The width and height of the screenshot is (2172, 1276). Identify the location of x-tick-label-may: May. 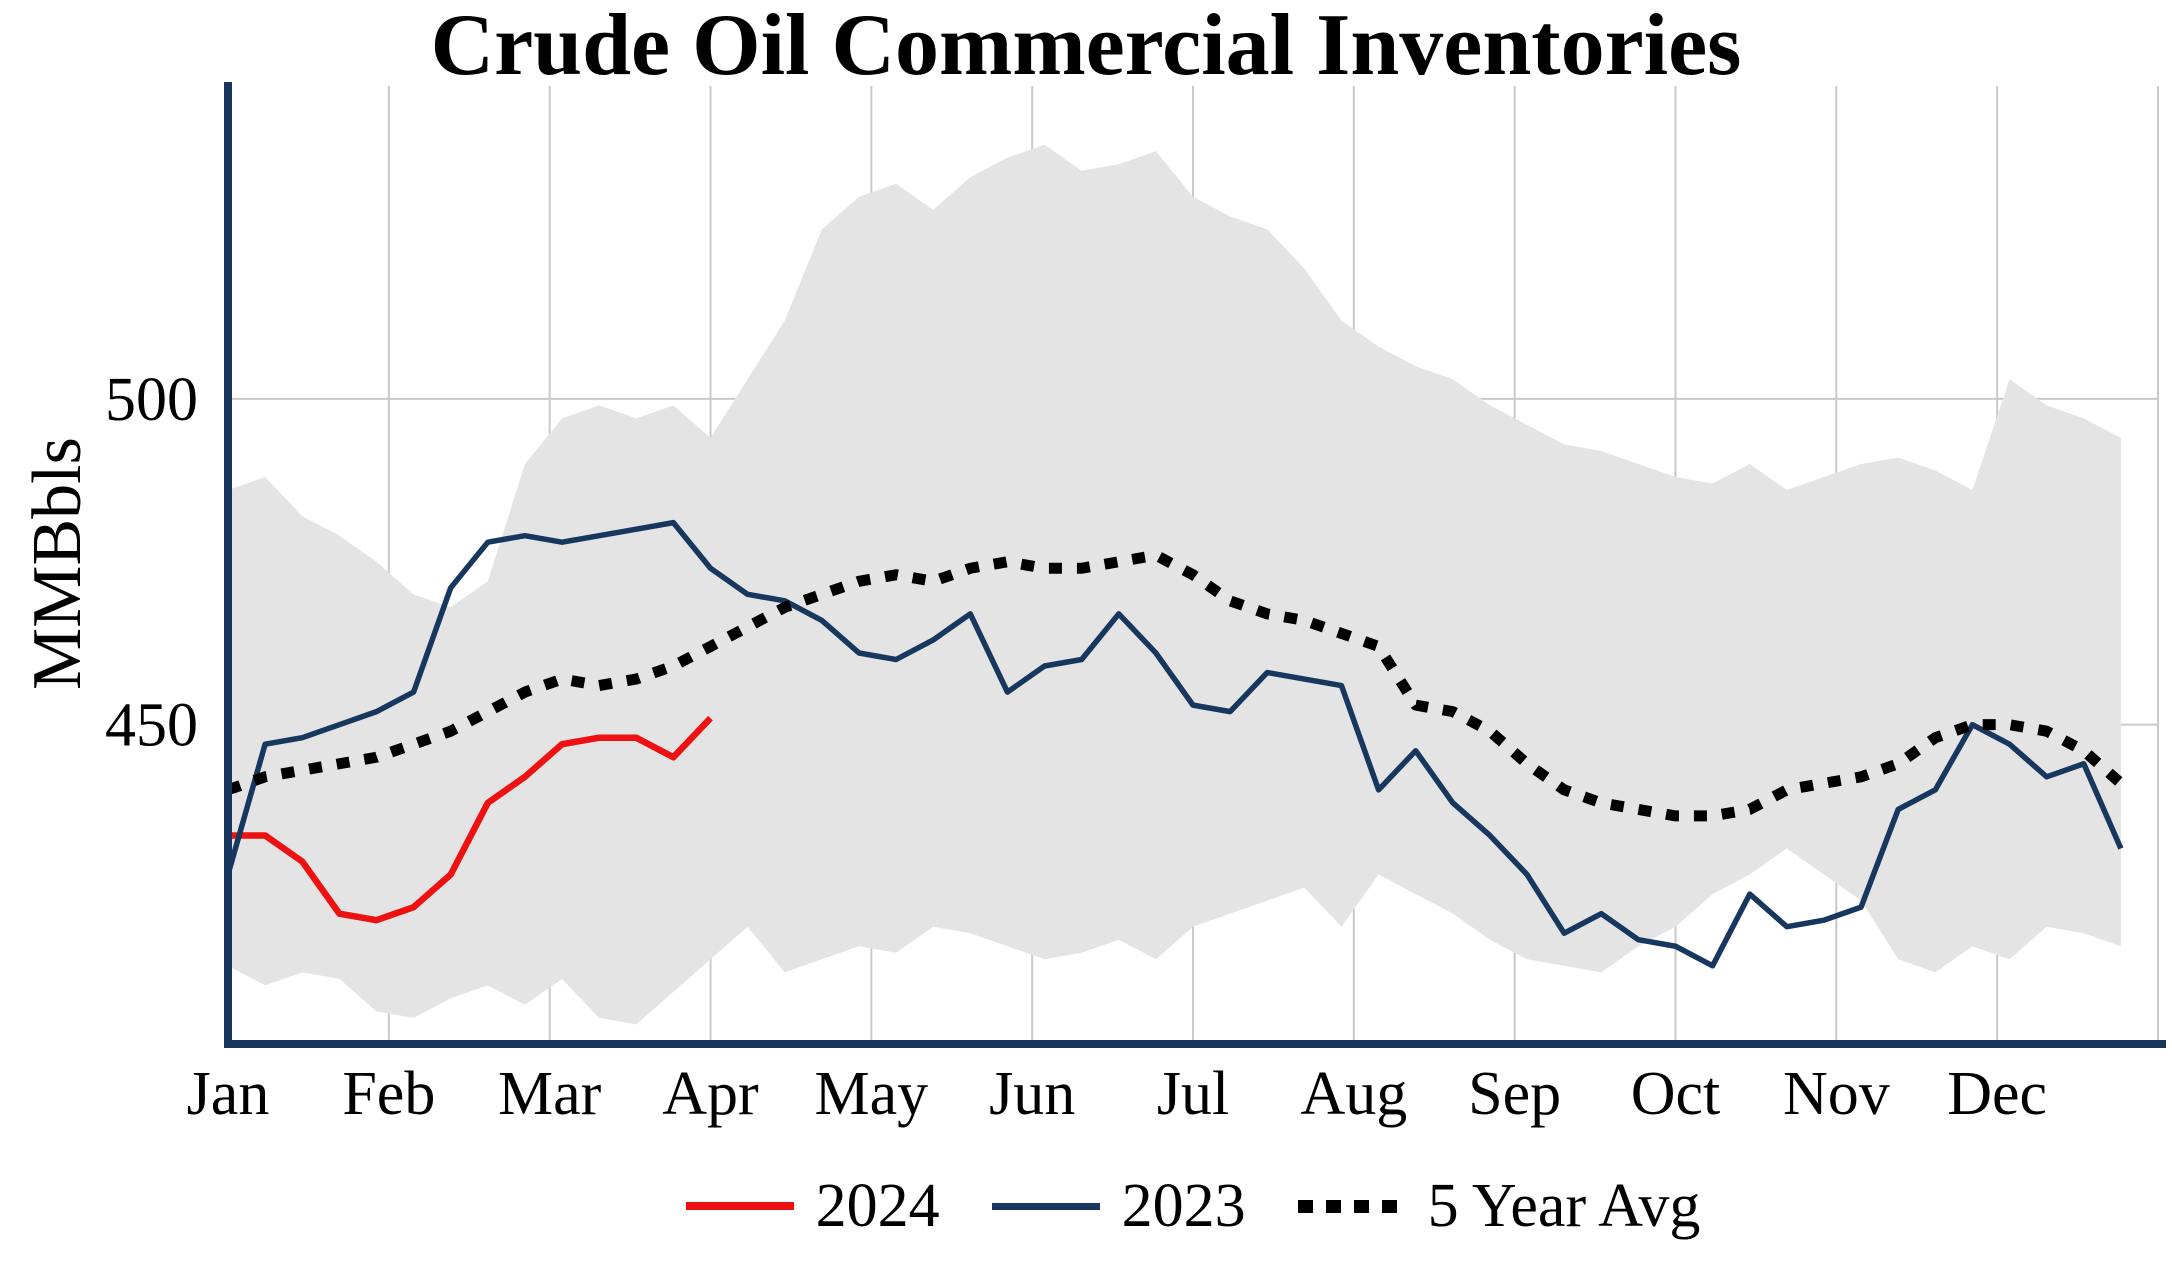
(872, 1094).